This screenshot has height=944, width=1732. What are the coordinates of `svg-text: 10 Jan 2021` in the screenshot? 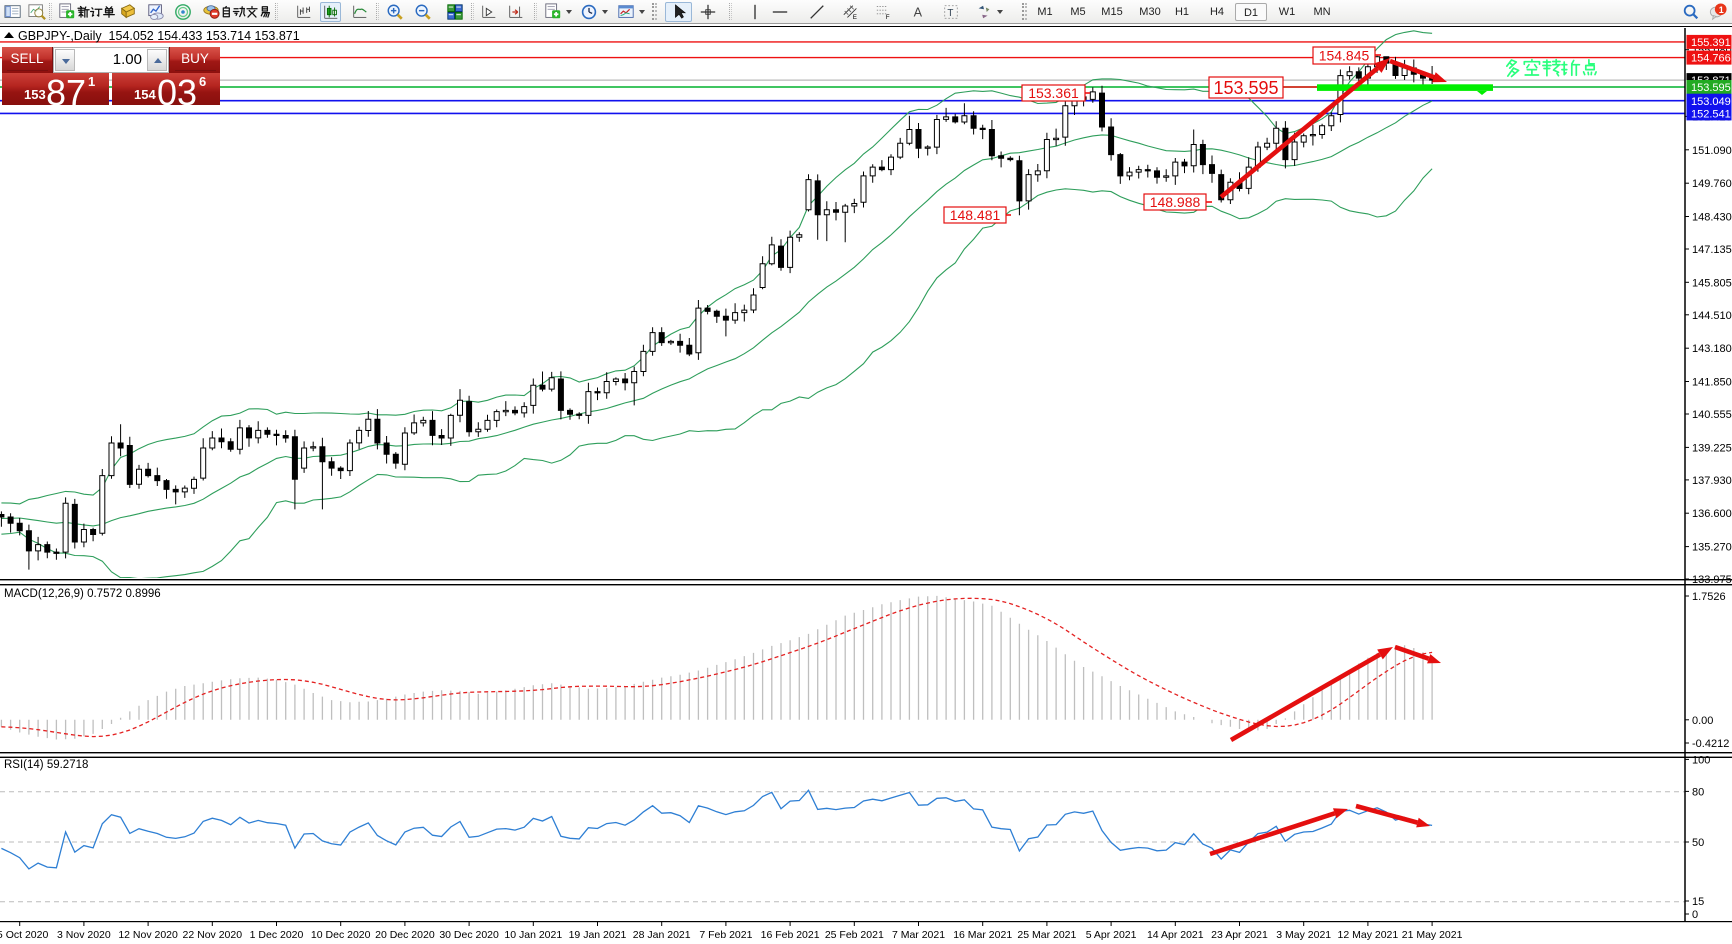 It's located at (533, 935).